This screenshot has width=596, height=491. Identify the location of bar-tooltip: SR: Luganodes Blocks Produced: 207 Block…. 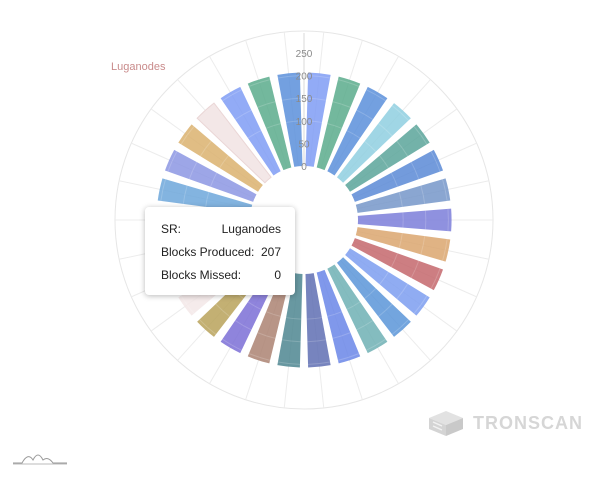
(220, 251).